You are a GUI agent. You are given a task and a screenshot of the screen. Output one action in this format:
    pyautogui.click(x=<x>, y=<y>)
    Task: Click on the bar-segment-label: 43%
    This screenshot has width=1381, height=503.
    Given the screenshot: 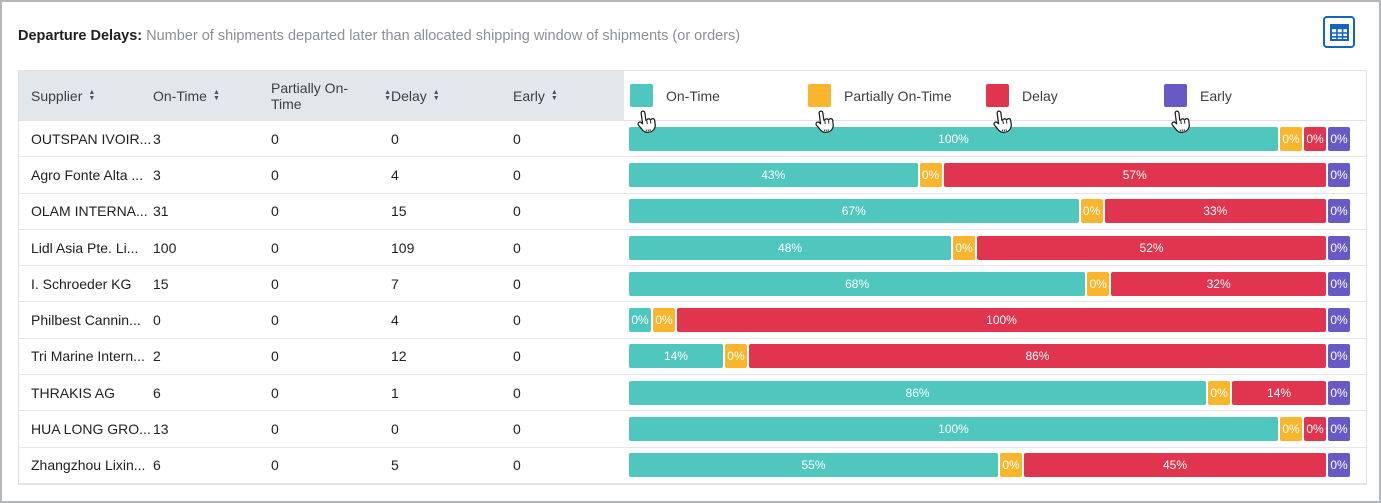 What is the action you would take?
    pyautogui.click(x=773, y=174)
    